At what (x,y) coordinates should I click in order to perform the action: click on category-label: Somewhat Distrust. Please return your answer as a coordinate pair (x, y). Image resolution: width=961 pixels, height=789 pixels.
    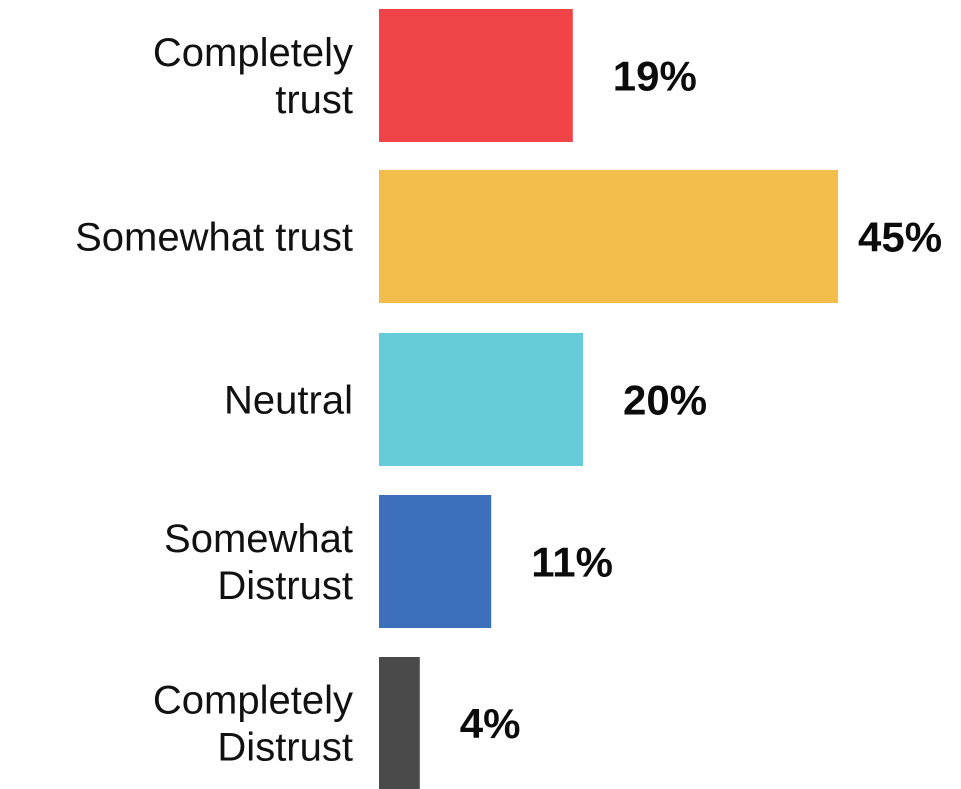
    Looking at the image, I should click on (258, 562).